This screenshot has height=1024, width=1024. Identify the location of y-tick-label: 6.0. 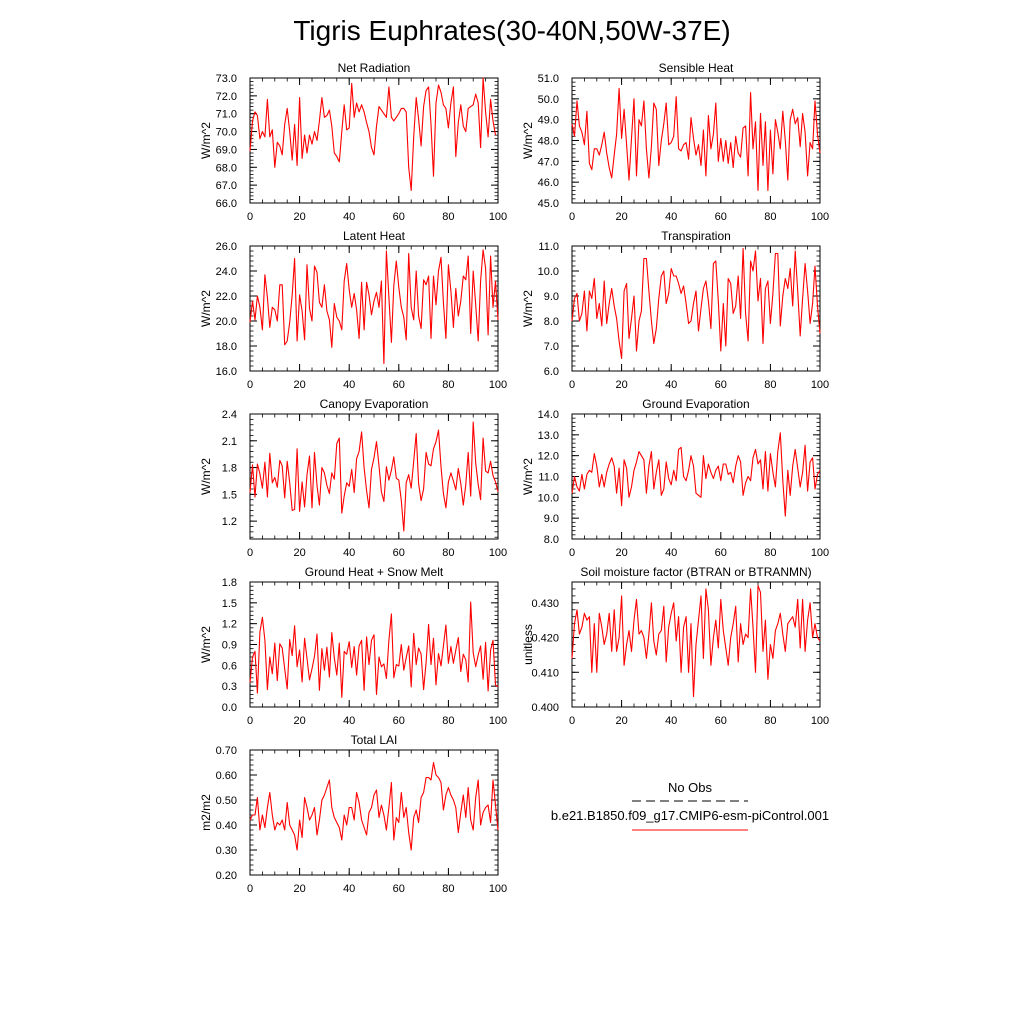
(551, 372).